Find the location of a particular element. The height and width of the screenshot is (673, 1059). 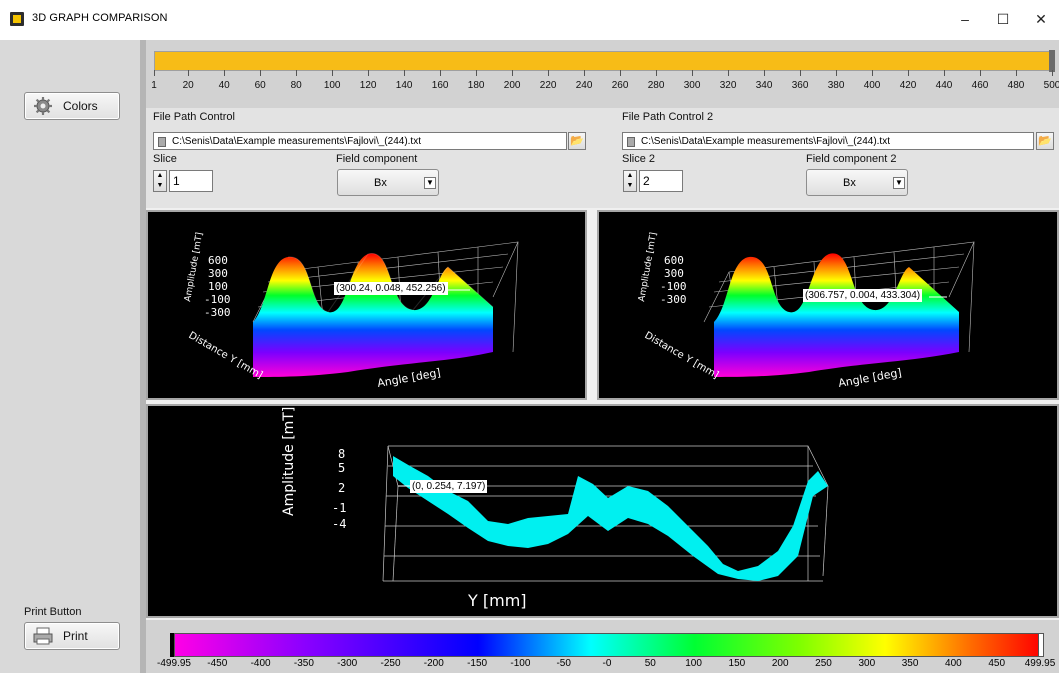

printer-icon is located at coordinates (43, 636).